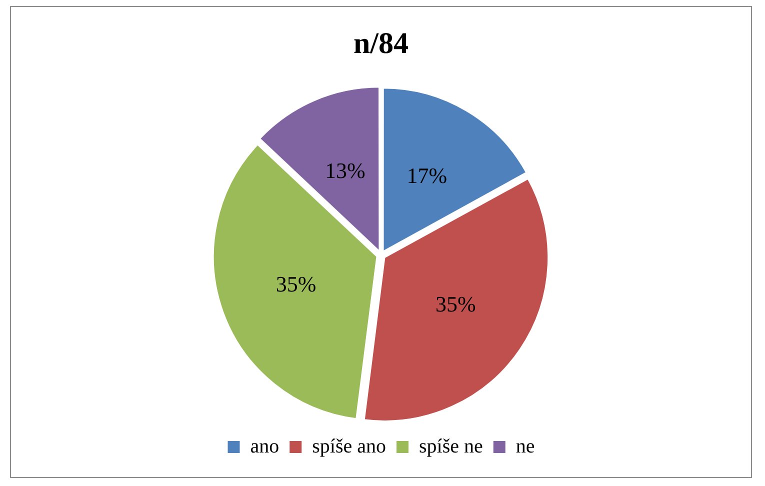  I want to click on data-label: 13%, so click(345, 170).